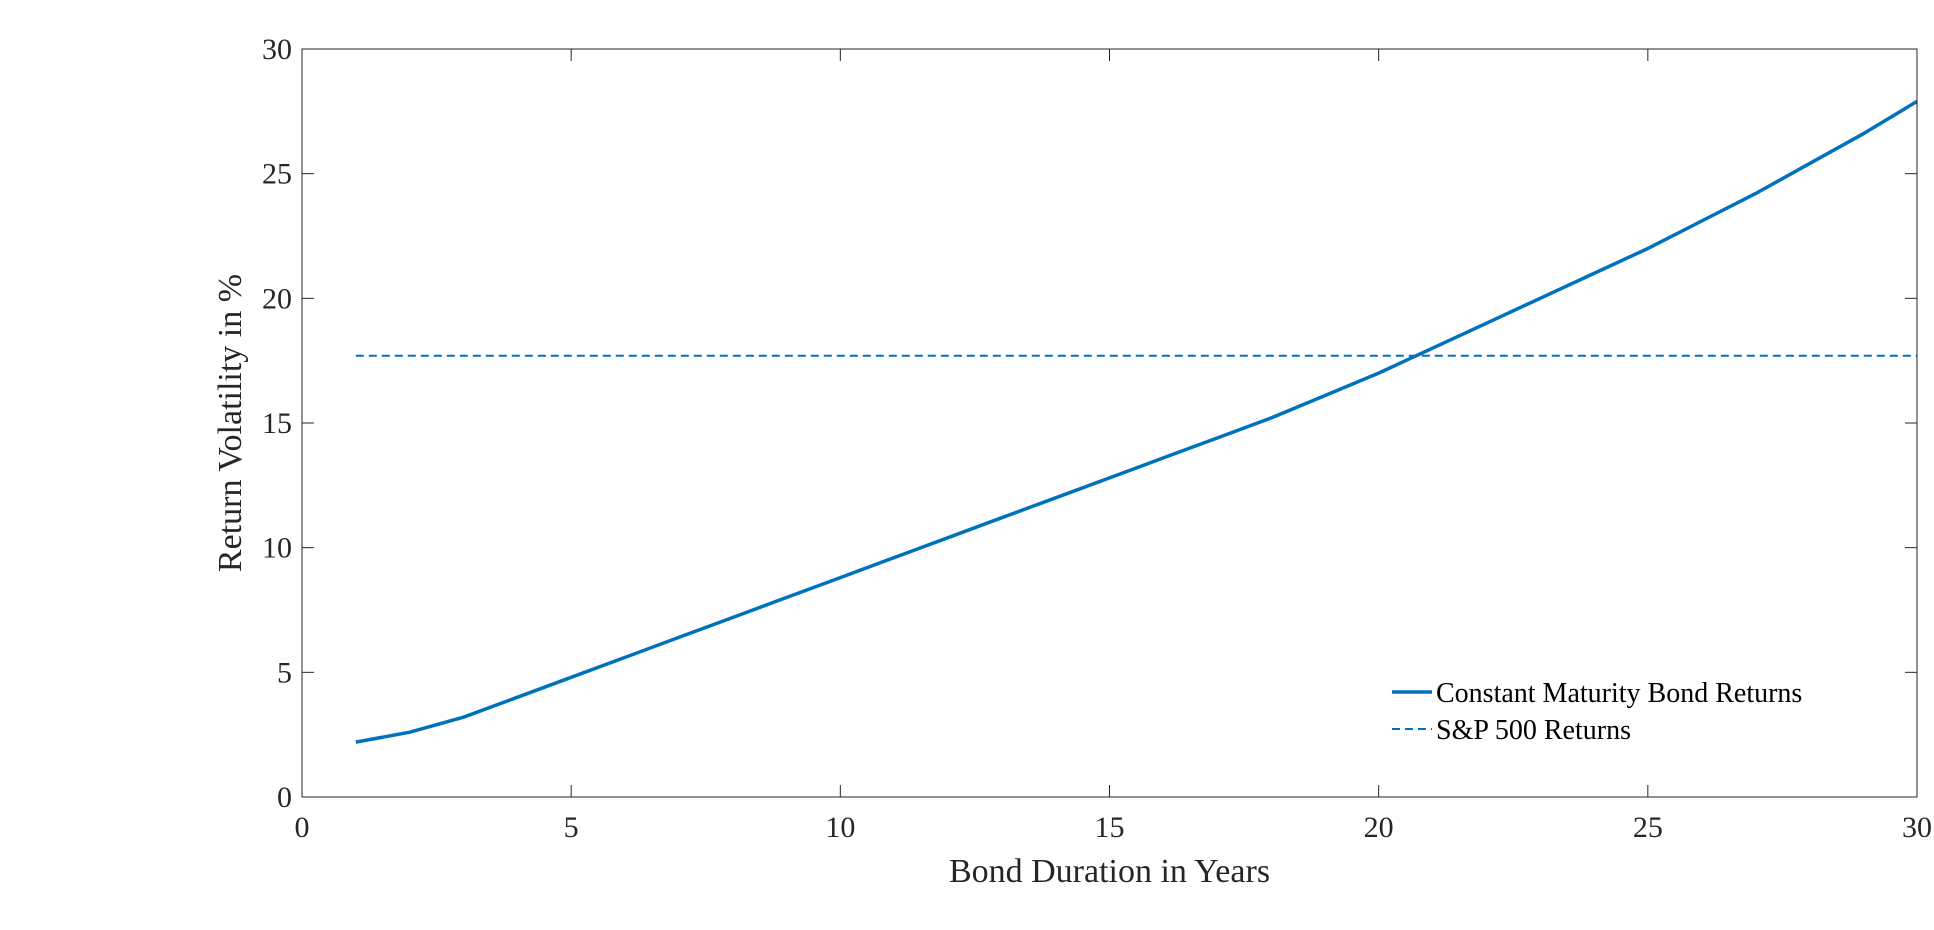  I want to click on y-tick-label: 5, so click(284, 672).